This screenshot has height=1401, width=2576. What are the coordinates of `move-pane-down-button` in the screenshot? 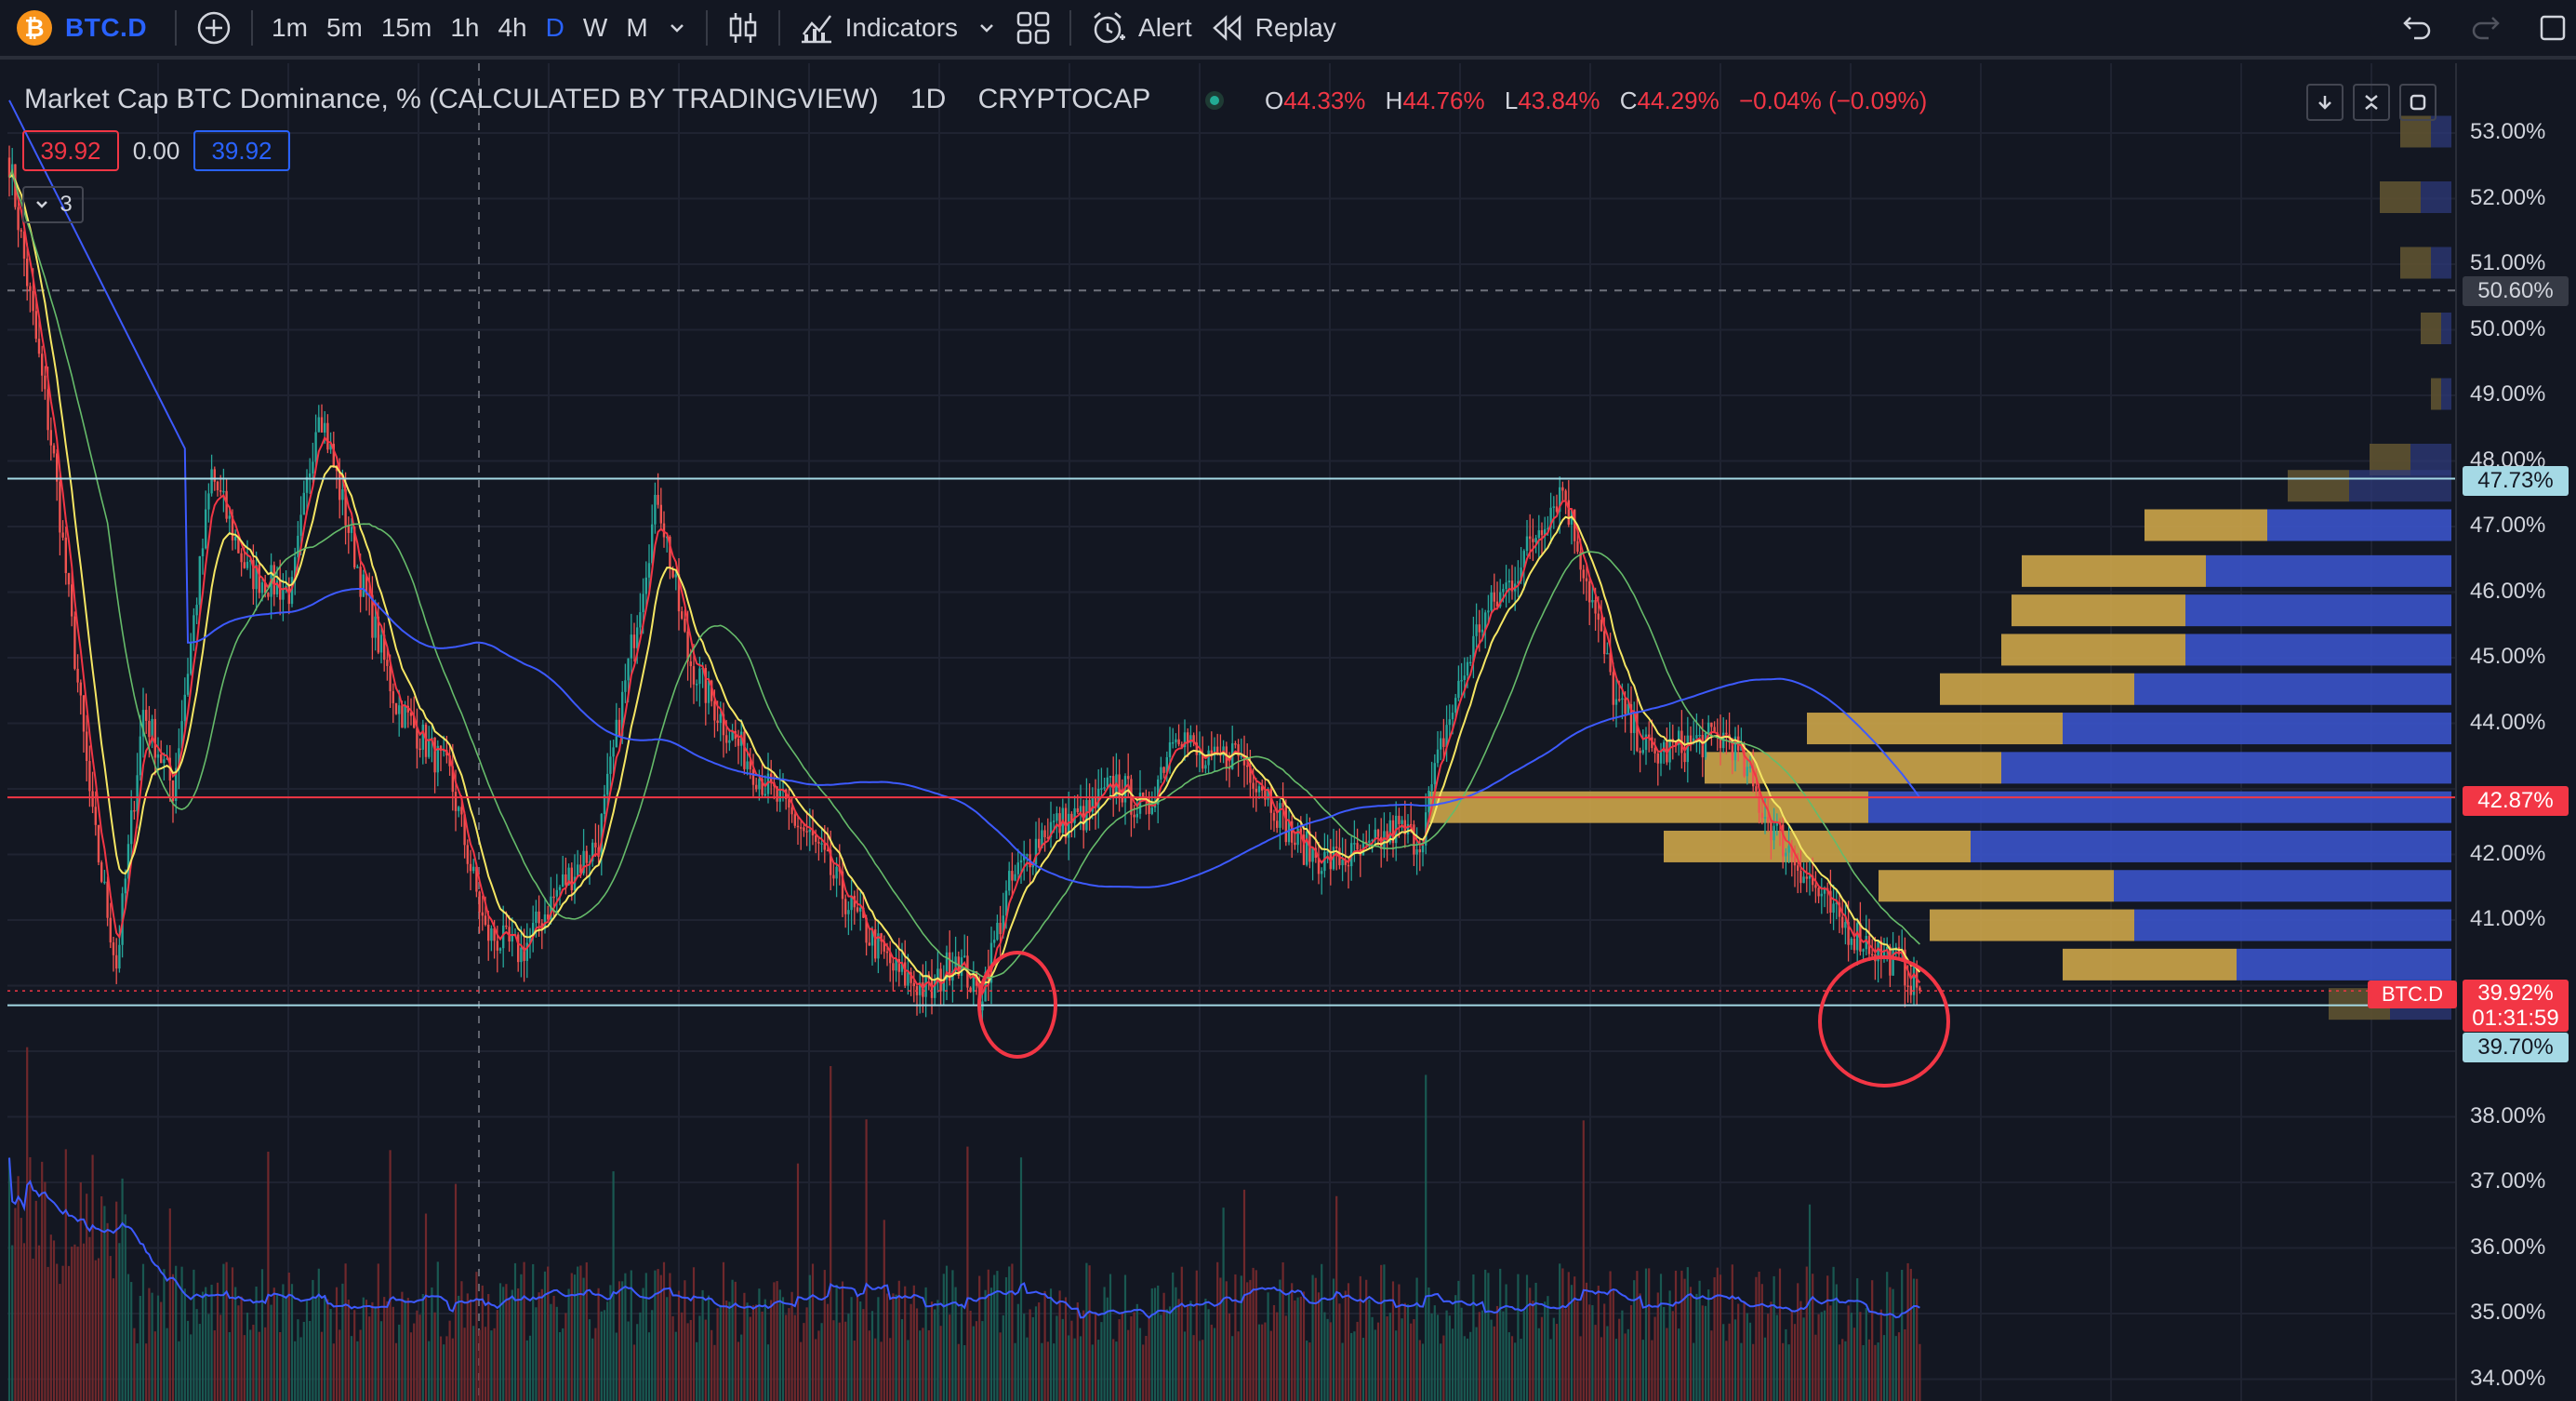 It's located at (2325, 102).